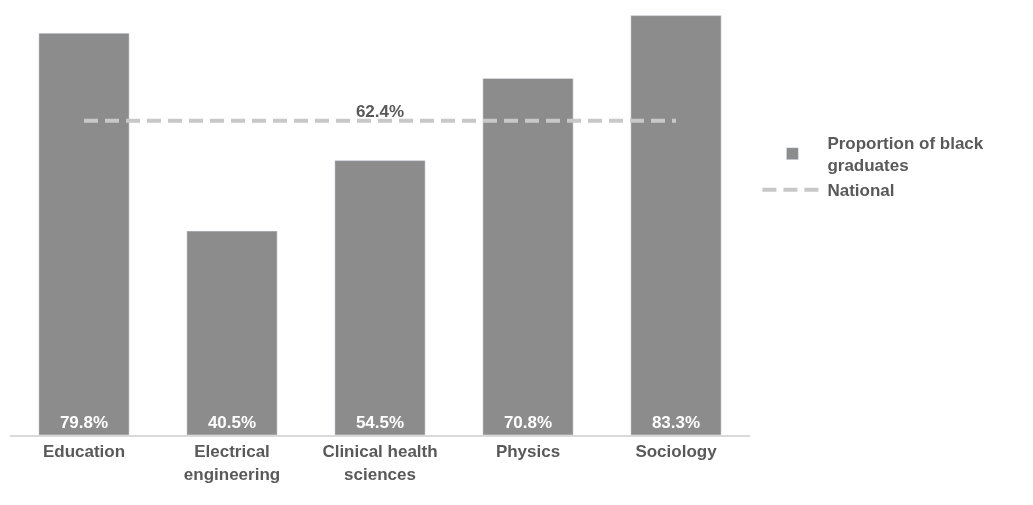 Image resolution: width=1033 pixels, height=505 pixels. I want to click on legend-label: Proportion of black graduates, so click(905, 155).